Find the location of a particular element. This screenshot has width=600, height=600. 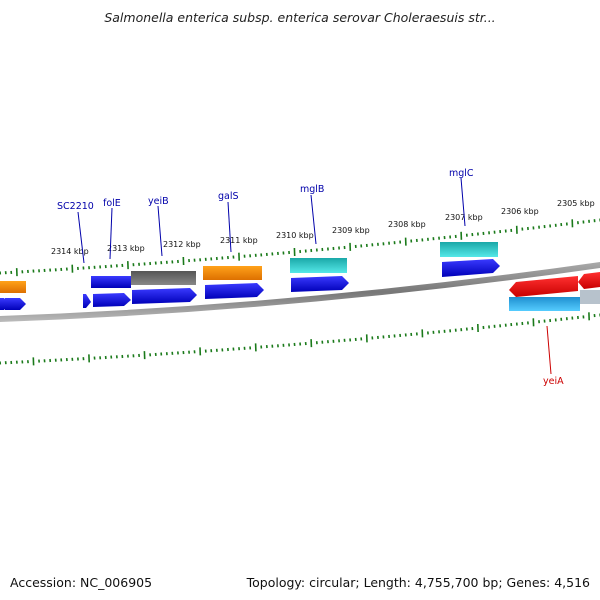

leader-galS is located at coordinates (229, 227).